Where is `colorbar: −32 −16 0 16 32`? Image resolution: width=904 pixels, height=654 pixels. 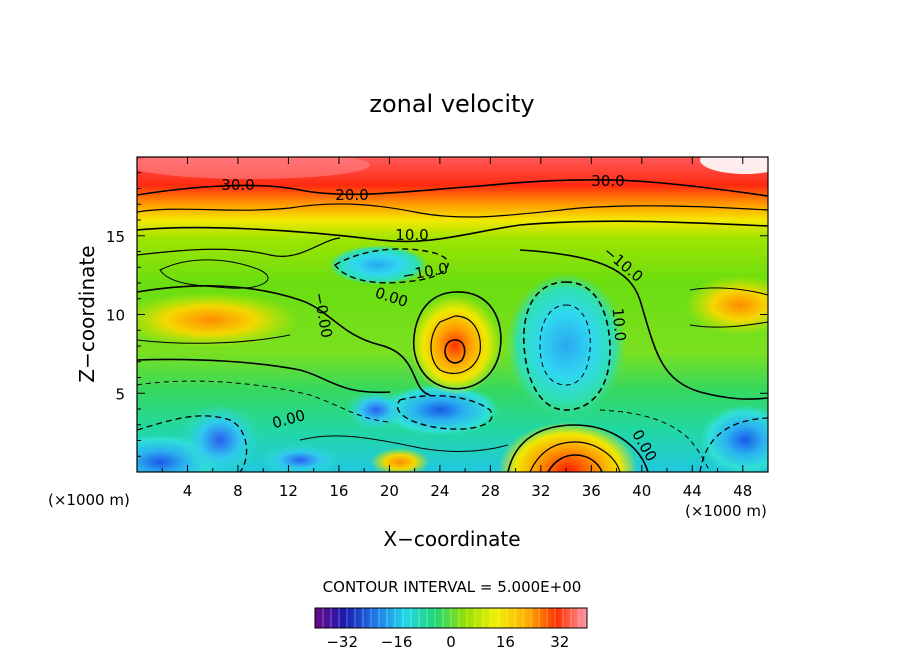
colorbar: −32 −16 0 16 32 is located at coordinates (451, 629).